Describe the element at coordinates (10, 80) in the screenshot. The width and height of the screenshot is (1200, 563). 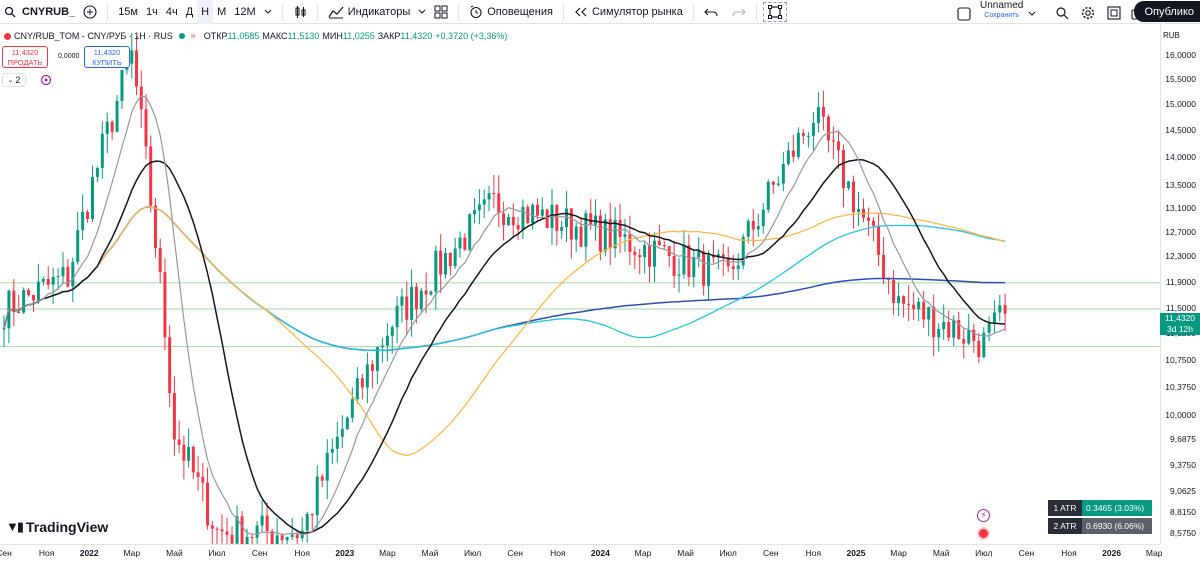
I see `chevron-down-icon: ⌄` at that location.